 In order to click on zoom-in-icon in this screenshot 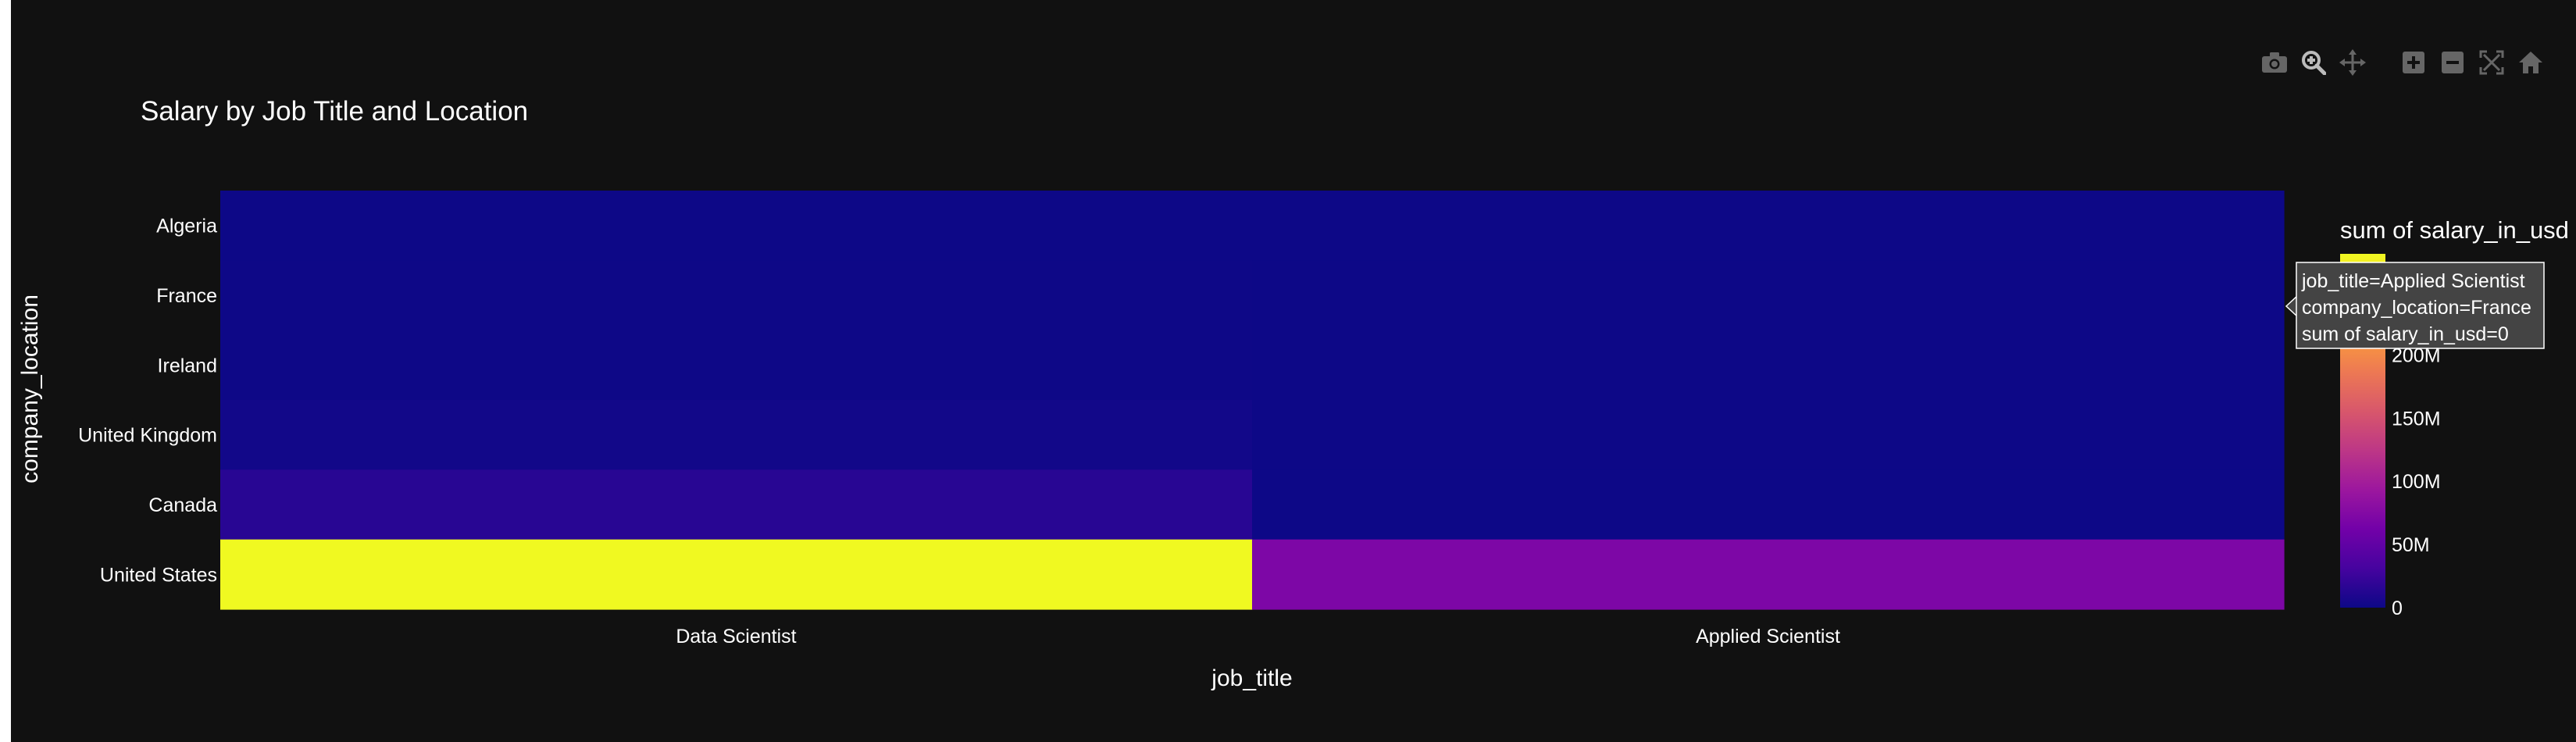, I will do `click(2413, 62)`.